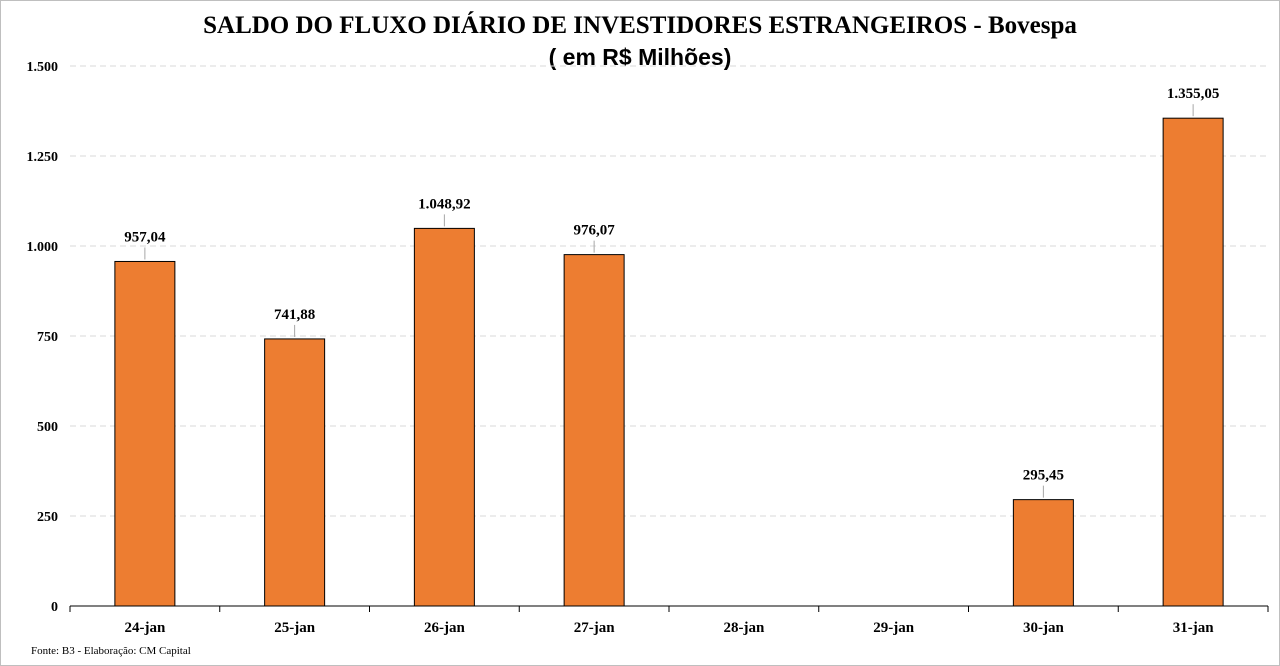  I want to click on y-tick-label: 750, so click(47, 337).